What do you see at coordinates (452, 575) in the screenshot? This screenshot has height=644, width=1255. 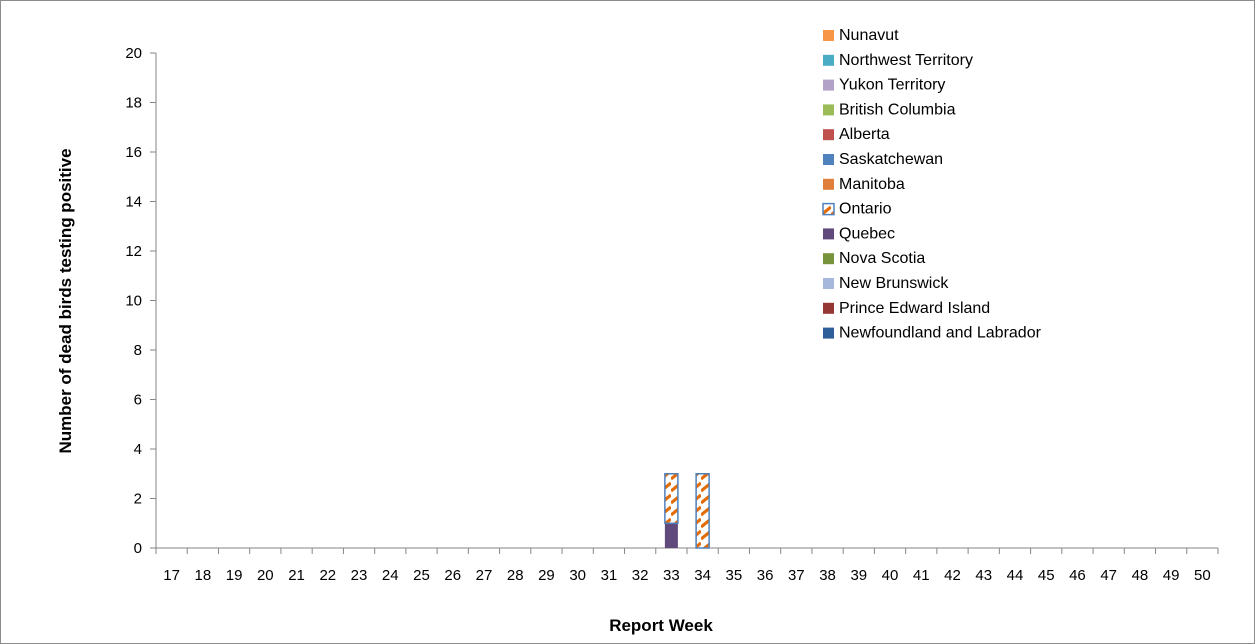 I see `x-tick-label: 26` at bounding box center [452, 575].